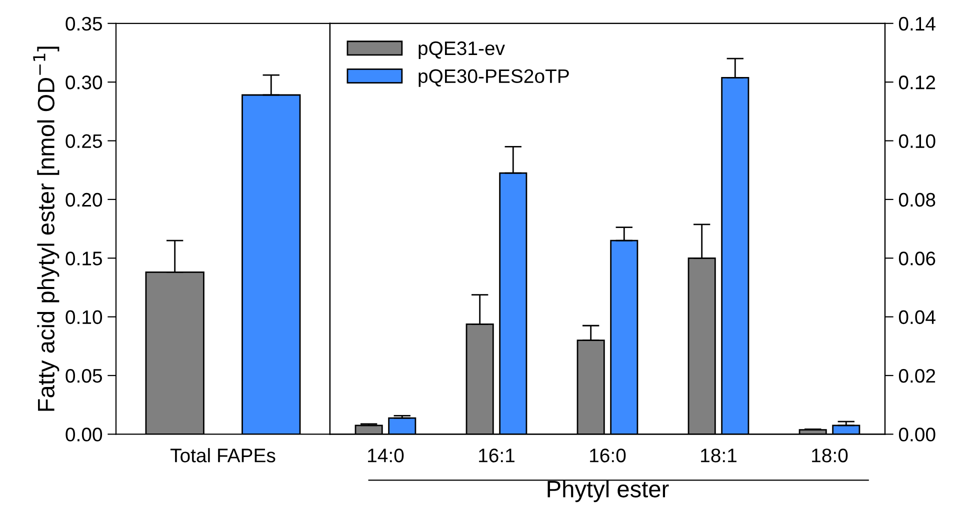 Image resolution: width=978 pixels, height=520 pixels. Describe the element at coordinates (84, 435) in the screenshot. I see `y-tick-label: 0.00` at that location.